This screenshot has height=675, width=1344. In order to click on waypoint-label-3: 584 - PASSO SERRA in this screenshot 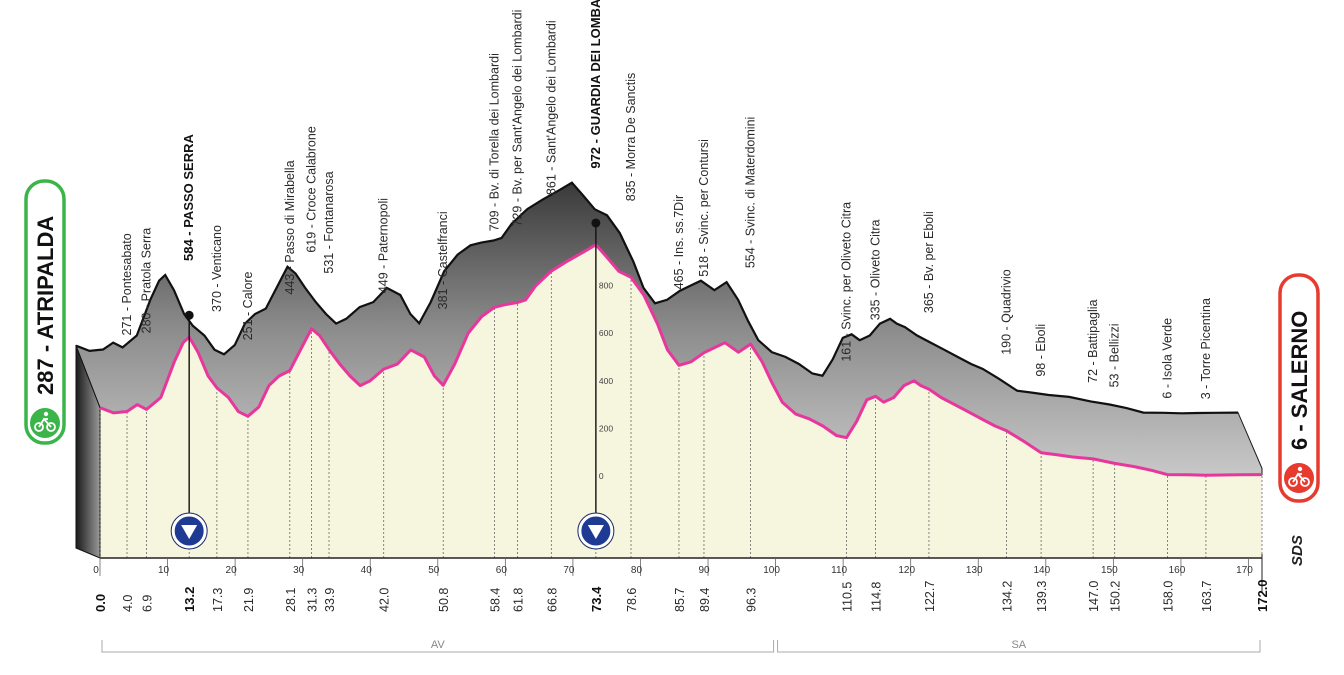, I will do `click(188, 197)`.